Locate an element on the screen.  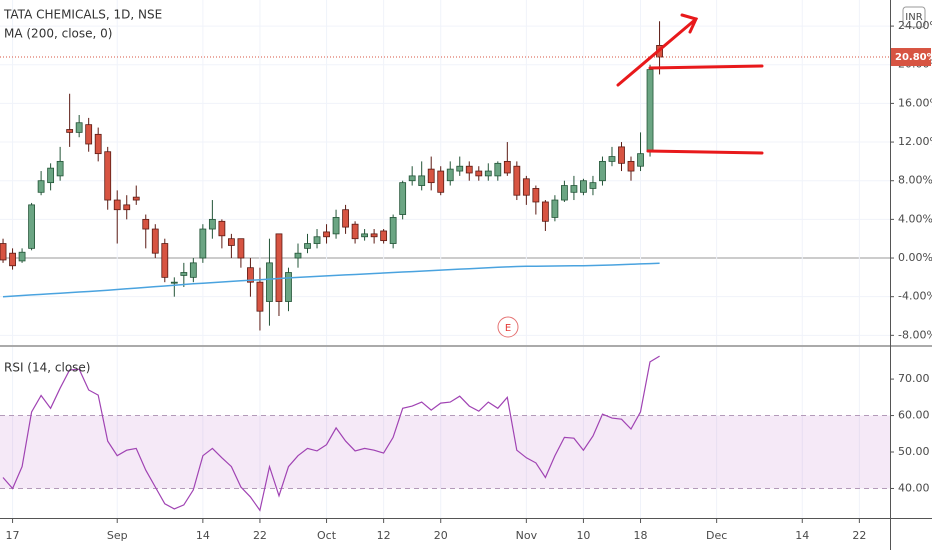
y-tick-label: 60.00 is located at coordinates (914, 415).